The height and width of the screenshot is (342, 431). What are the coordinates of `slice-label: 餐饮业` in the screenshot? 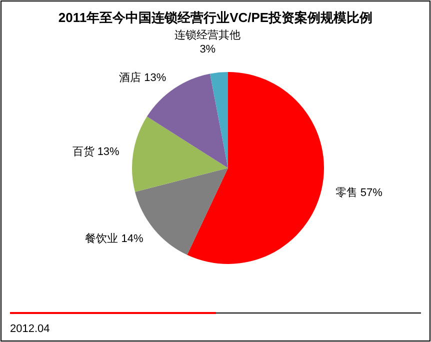 It's located at (101, 239).